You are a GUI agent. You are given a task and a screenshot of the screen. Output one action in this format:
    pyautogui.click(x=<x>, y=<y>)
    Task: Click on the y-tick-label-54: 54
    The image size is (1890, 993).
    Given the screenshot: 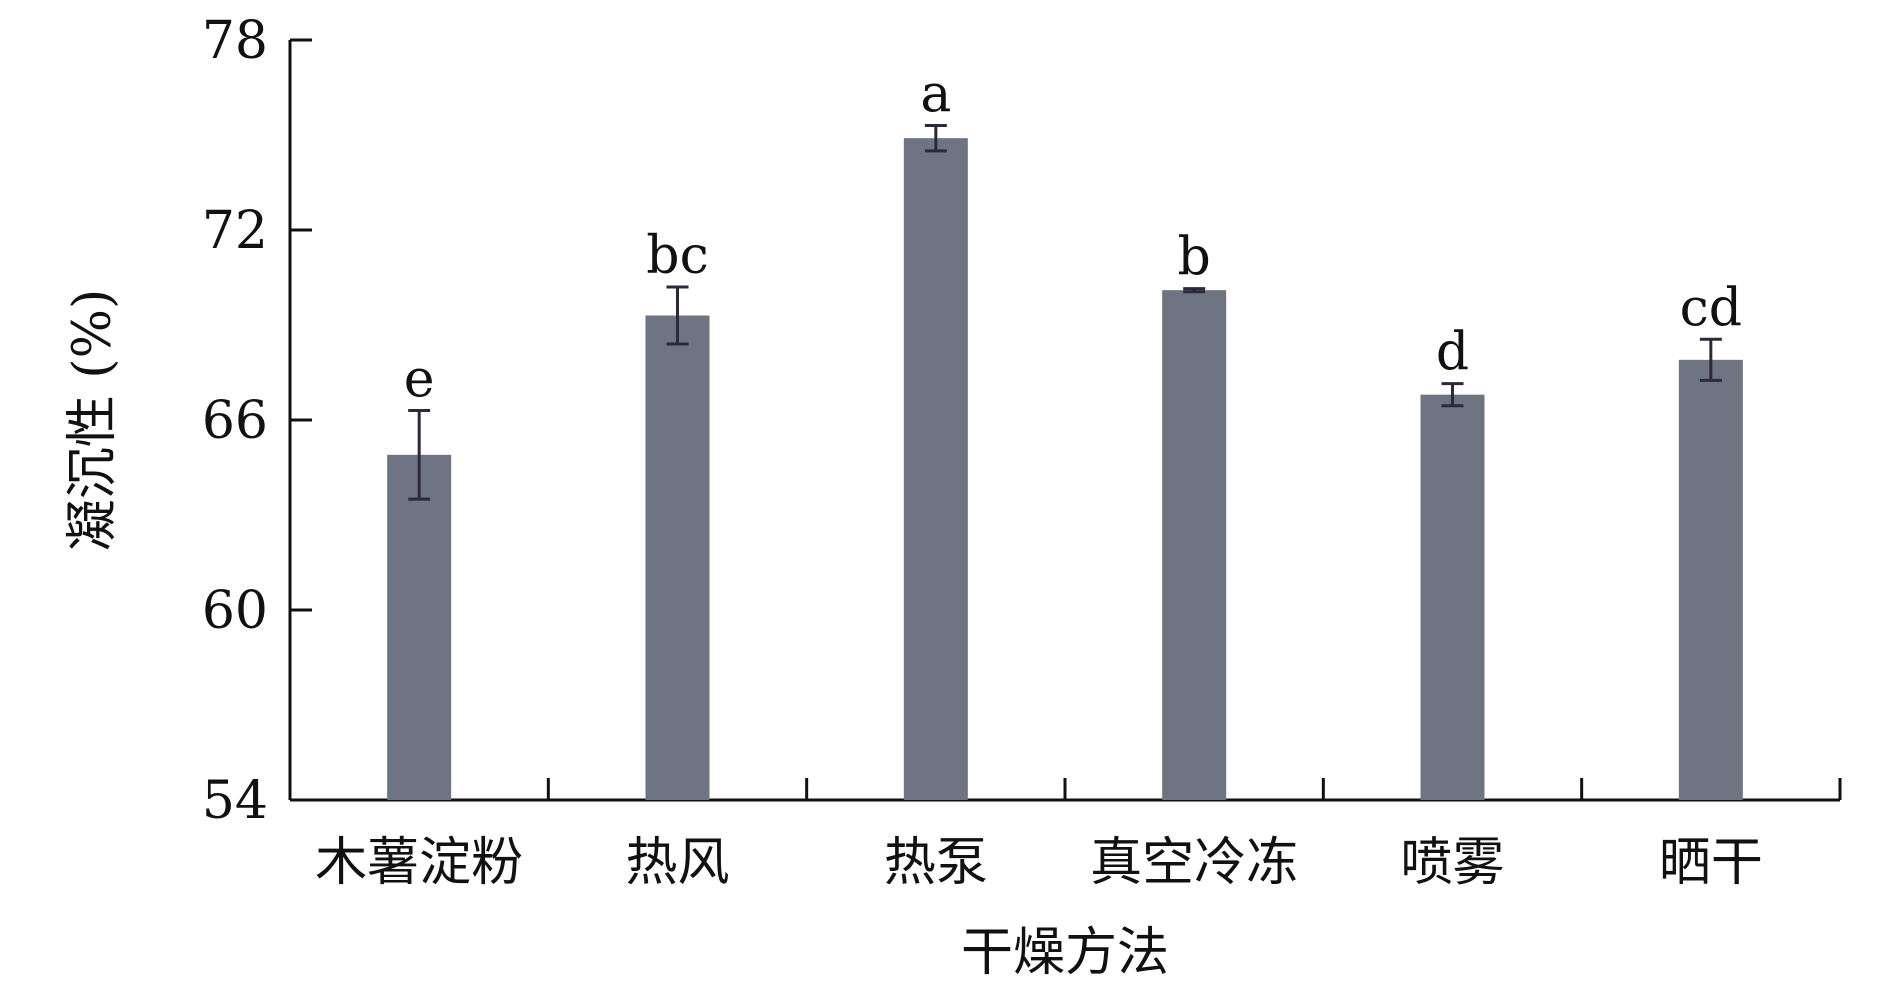 What is the action you would take?
    pyautogui.click(x=235, y=801)
    